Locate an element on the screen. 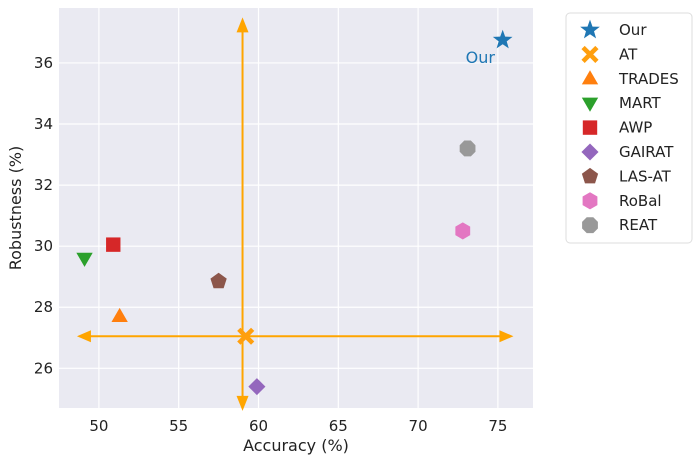 This screenshot has height=456, width=693. legend-label: REAT is located at coordinates (638, 225).